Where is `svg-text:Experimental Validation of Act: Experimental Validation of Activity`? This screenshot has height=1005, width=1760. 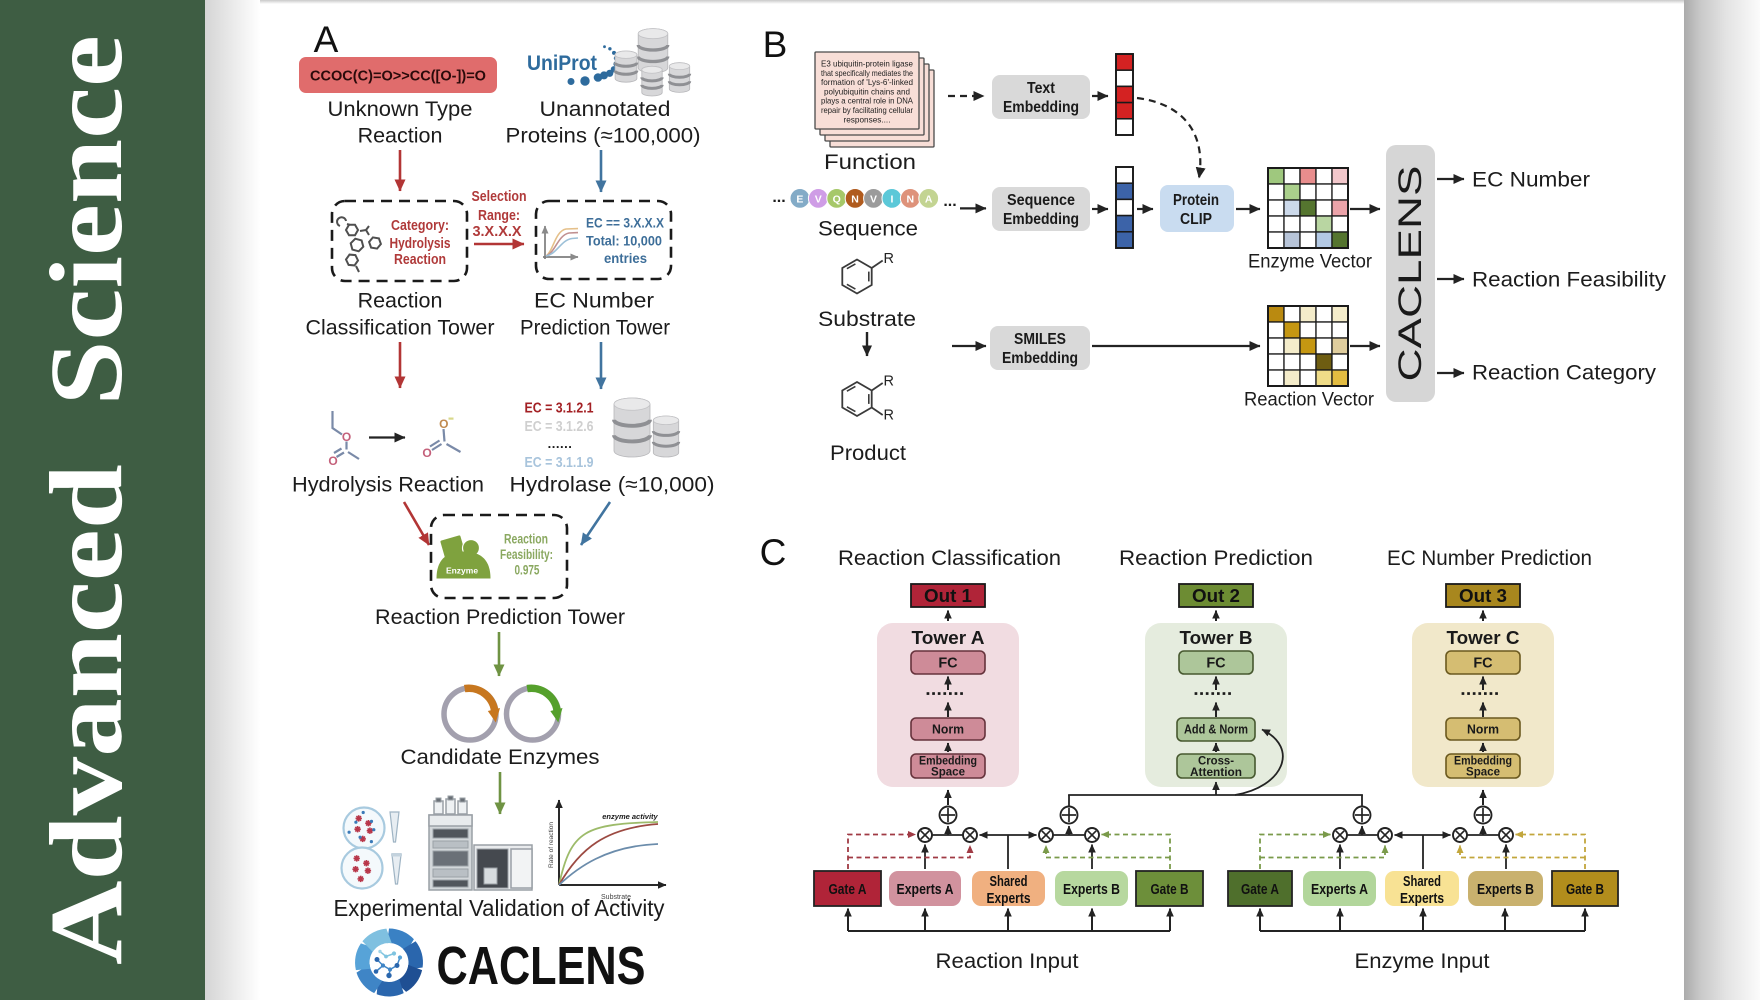 svg-text:Experimental Validation of Act: Experimental Validation of Activity is located at coordinates (499, 908).